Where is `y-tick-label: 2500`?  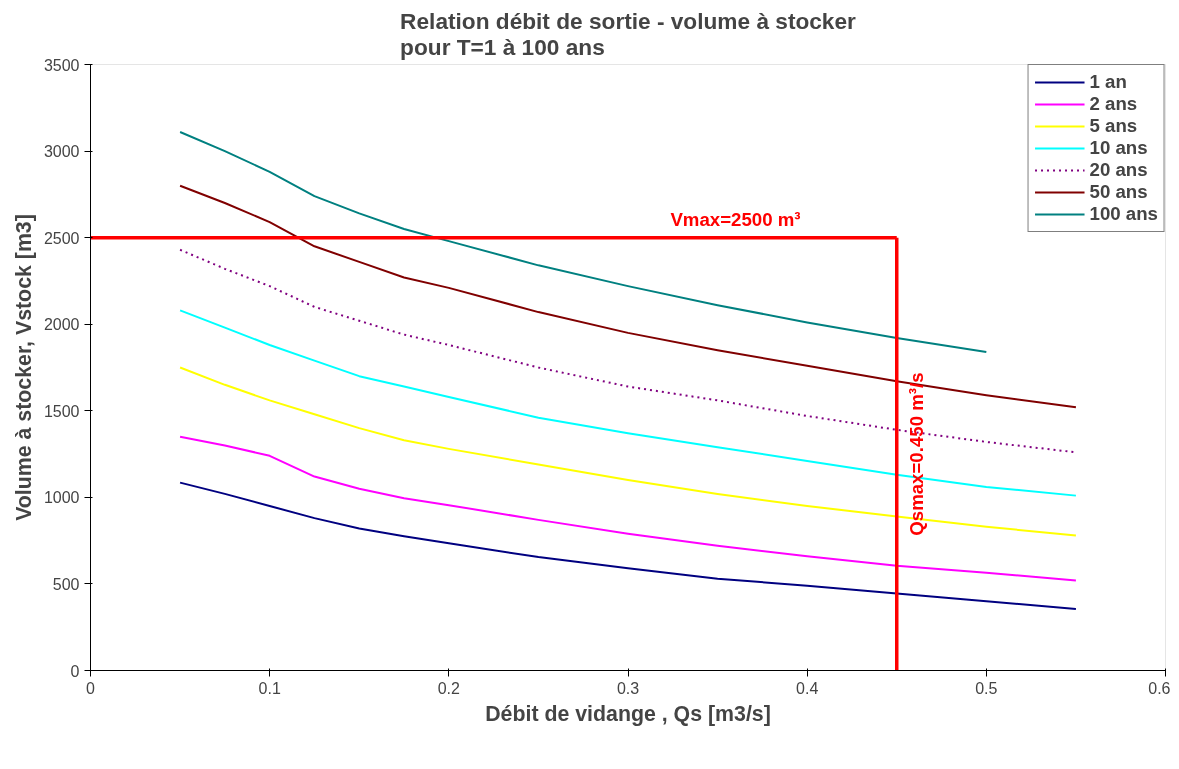
y-tick-label: 2500 is located at coordinates (61, 238).